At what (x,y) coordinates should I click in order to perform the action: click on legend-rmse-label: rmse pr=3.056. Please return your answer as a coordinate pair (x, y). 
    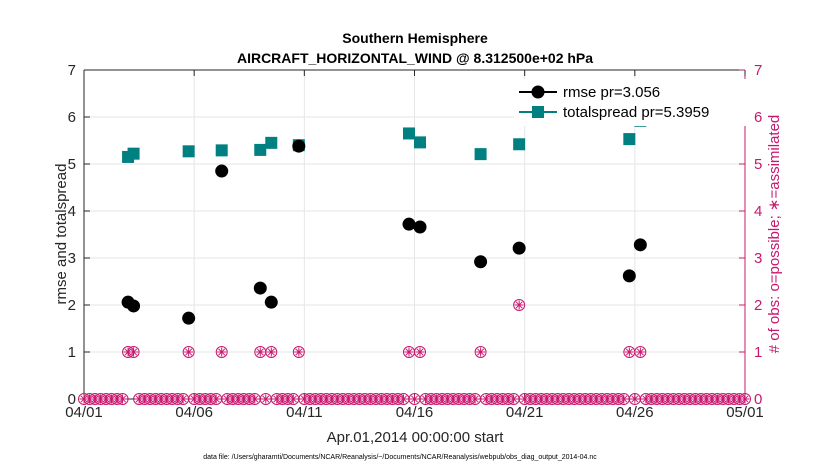
    Looking at the image, I should click on (611, 92).